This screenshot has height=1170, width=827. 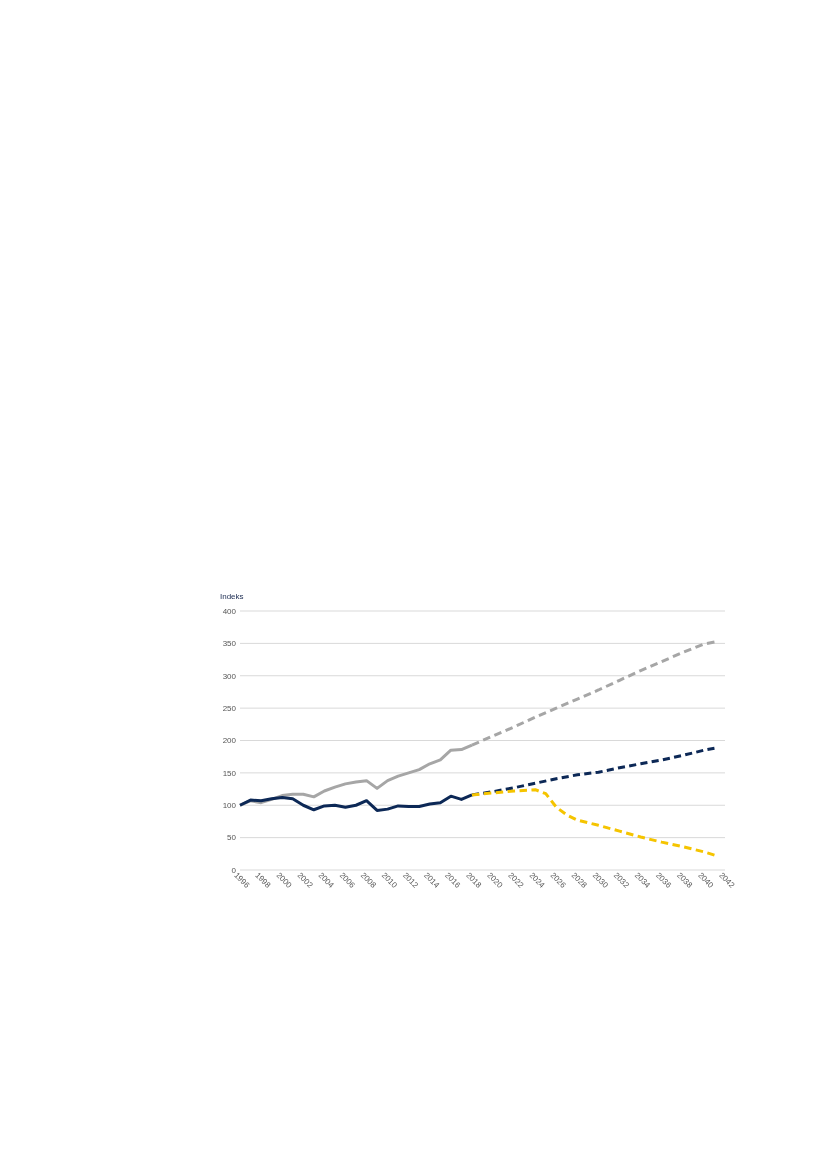 I want to click on y-tick-label: 400, so click(x=229, y=611).